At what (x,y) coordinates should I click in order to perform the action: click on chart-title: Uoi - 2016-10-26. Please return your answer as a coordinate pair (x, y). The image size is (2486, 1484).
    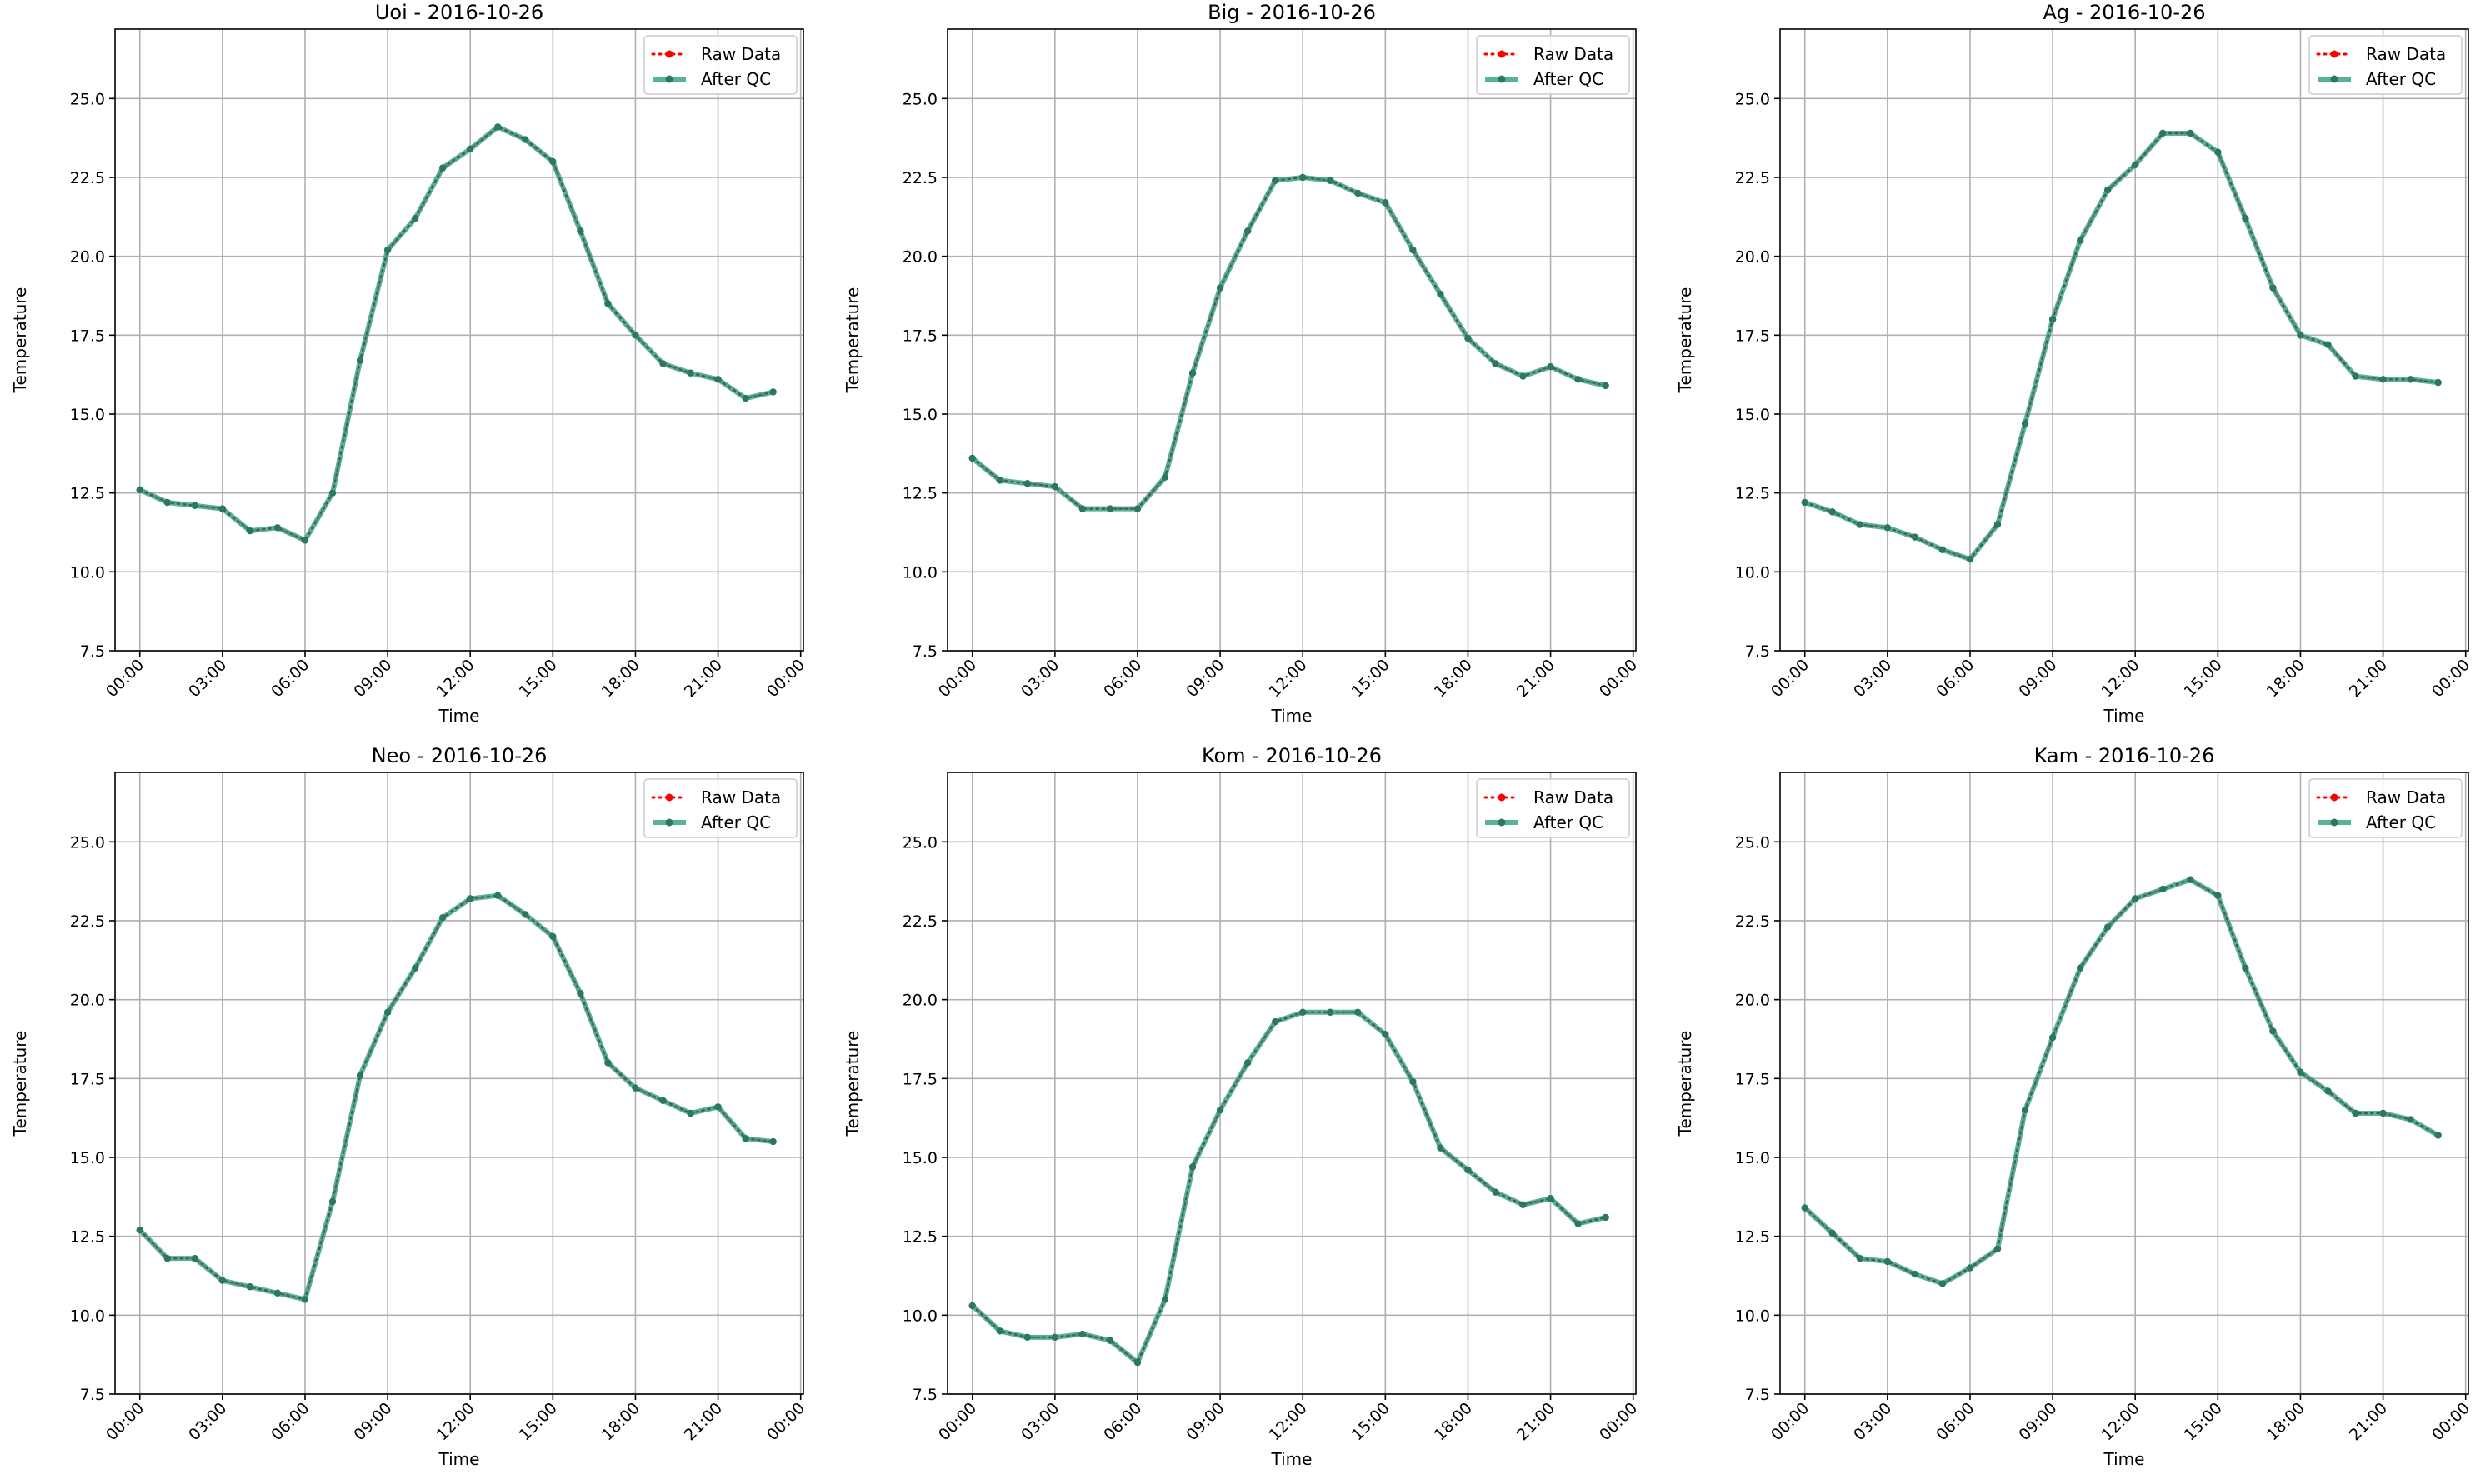
    Looking at the image, I should click on (459, 13).